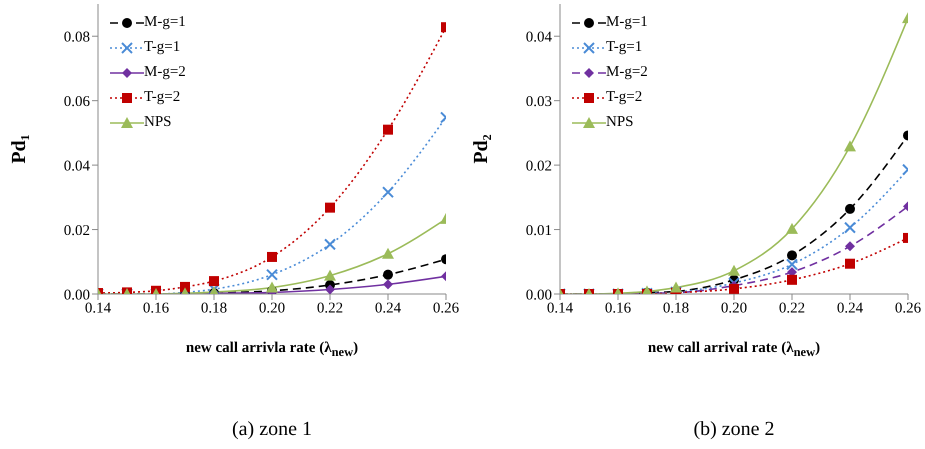 The height and width of the screenshot is (449, 925). Describe the element at coordinates (272, 429) in the screenshot. I see `text: (a) zone 1` at that location.